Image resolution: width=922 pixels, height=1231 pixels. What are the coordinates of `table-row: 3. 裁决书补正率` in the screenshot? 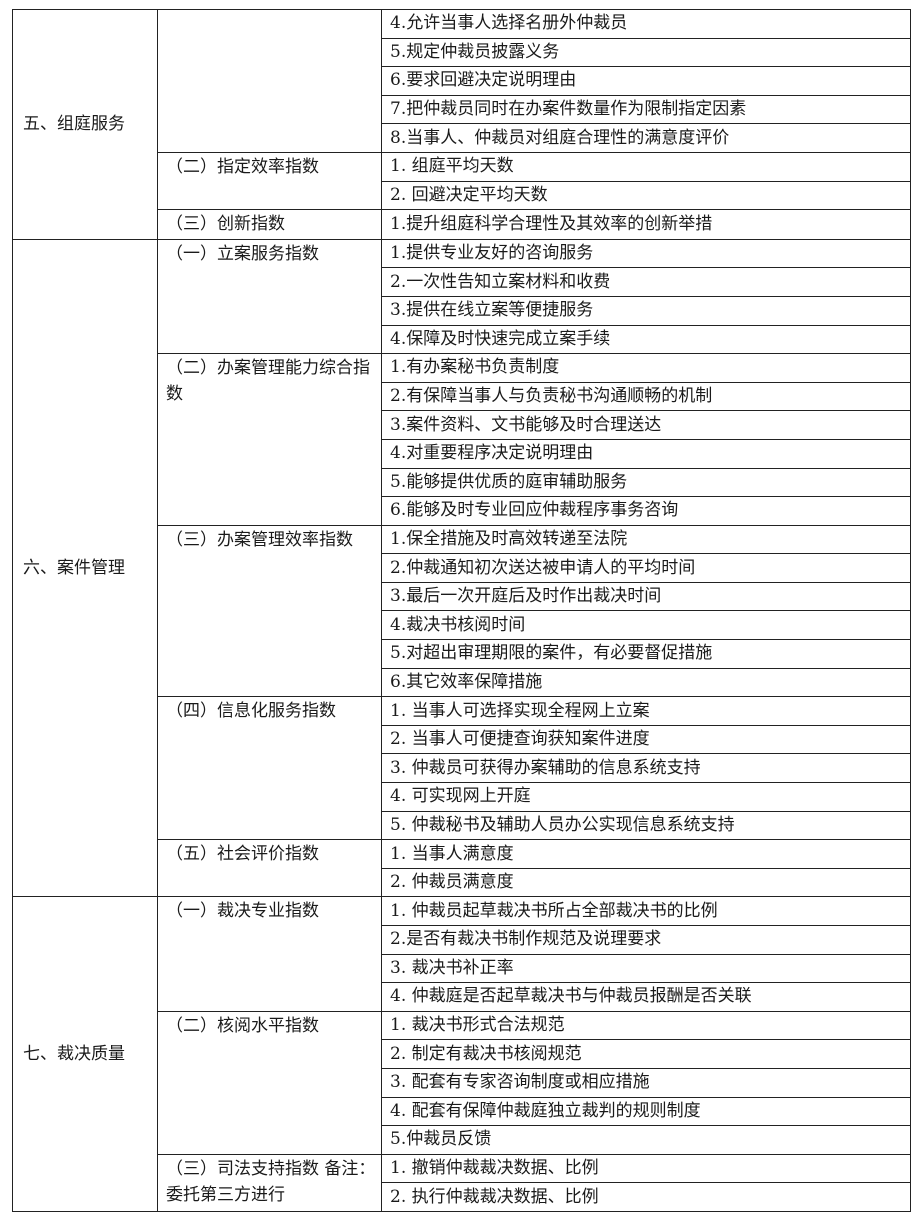 It's located at (462, 968).